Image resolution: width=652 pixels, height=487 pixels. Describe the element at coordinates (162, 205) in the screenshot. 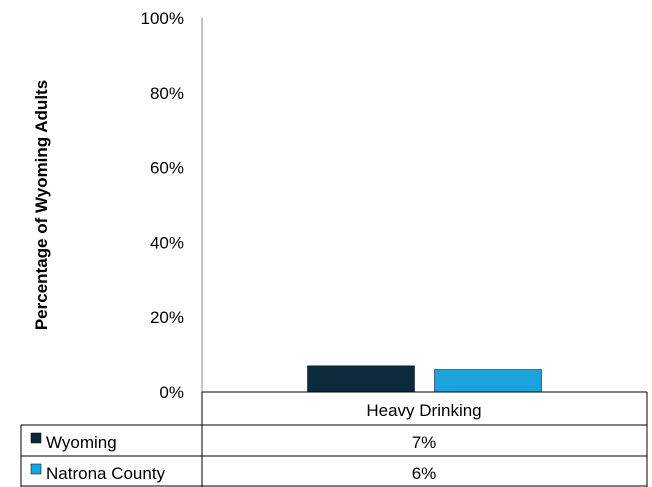

I see `y-tick-labels: 0% 20% 40% 60% 80% 100%` at that location.